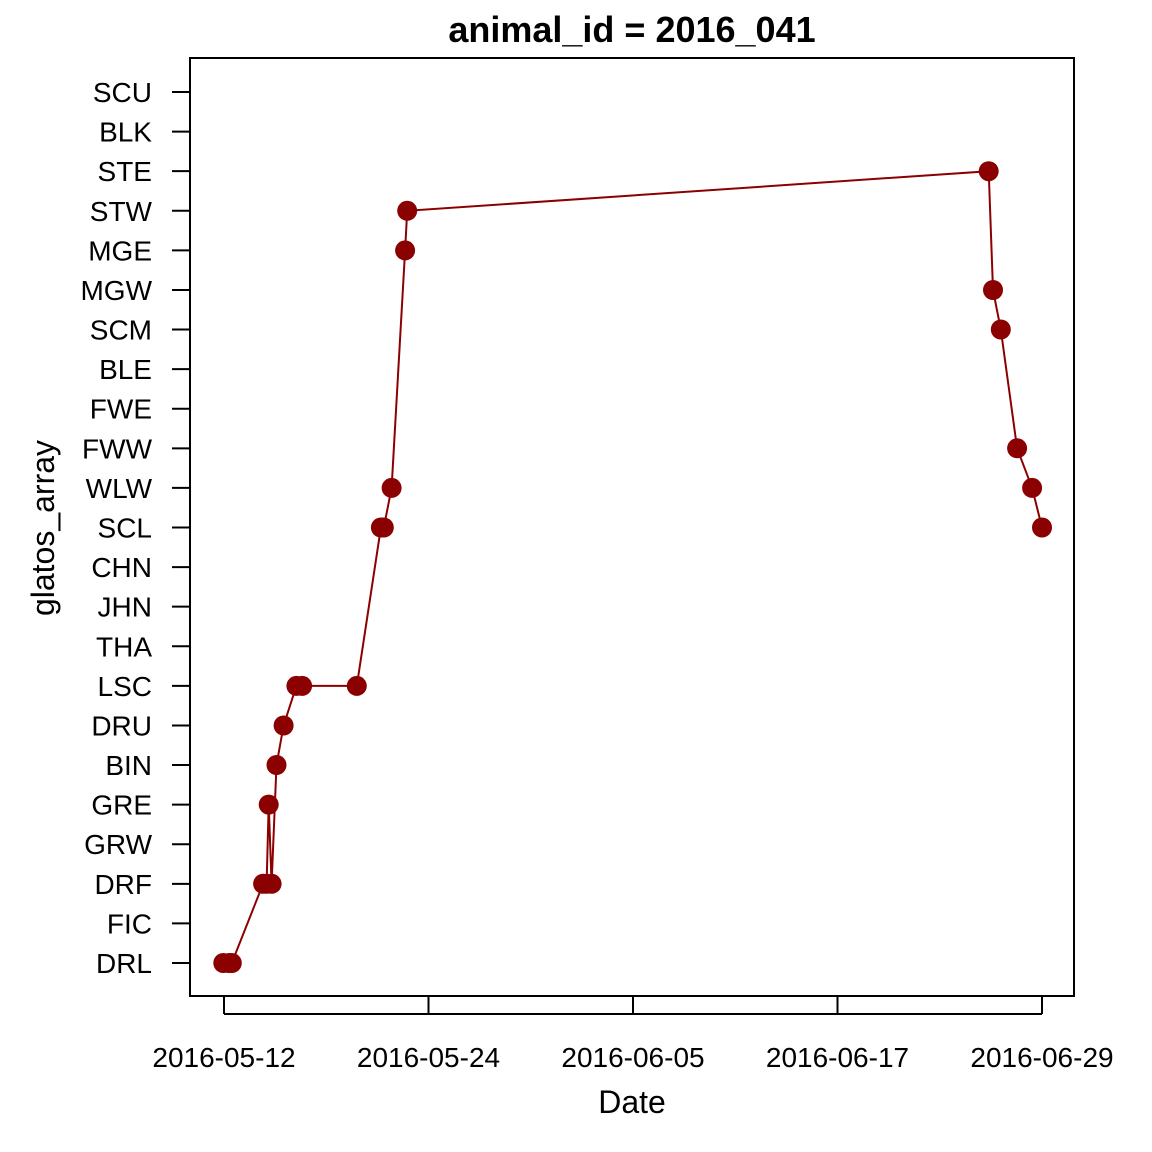 This screenshot has height=1152, width=1152. What do you see at coordinates (121, 330) in the screenshot?
I see `y-tick-label: SCM` at bounding box center [121, 330].